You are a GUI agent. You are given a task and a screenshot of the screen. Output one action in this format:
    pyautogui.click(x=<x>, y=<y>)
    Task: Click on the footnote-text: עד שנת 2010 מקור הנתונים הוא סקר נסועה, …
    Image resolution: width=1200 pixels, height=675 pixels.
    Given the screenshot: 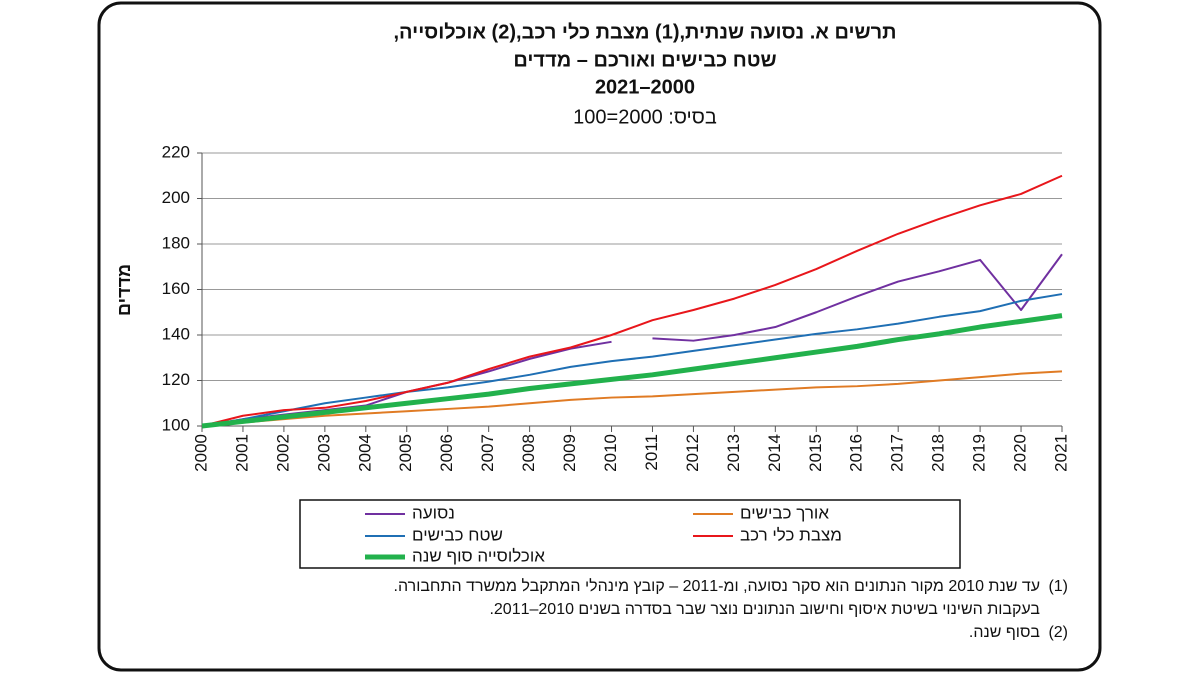 What is the action you would take?
    pyautogui.click(x=717, y=586)
    